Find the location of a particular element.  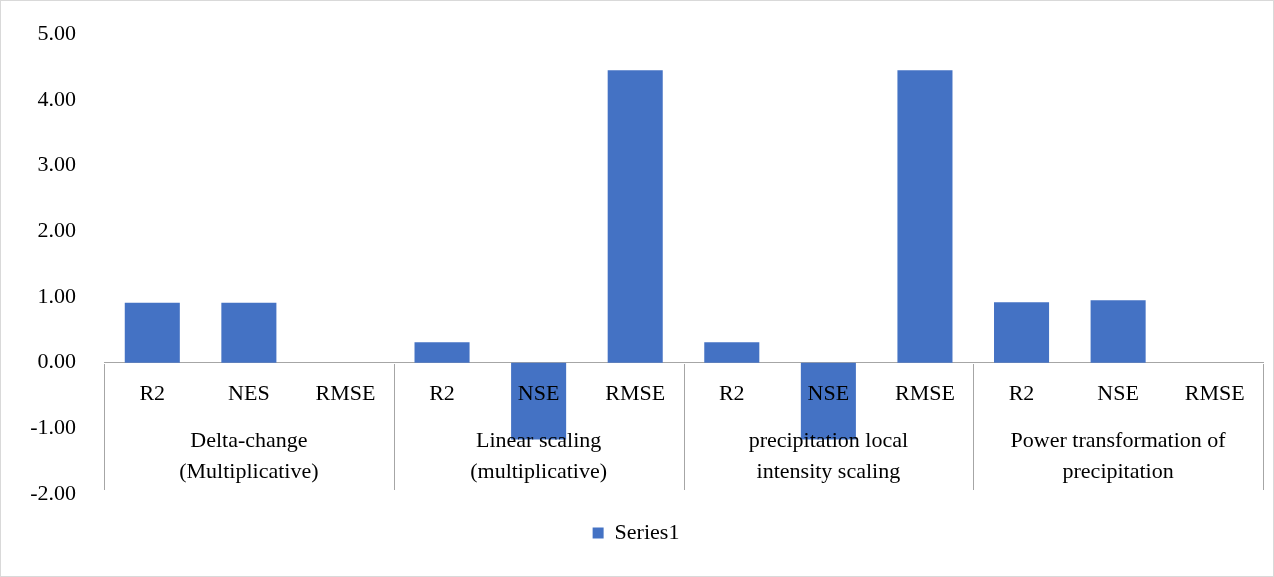

x-tick-label: NES is located at coordinates (249, 393).